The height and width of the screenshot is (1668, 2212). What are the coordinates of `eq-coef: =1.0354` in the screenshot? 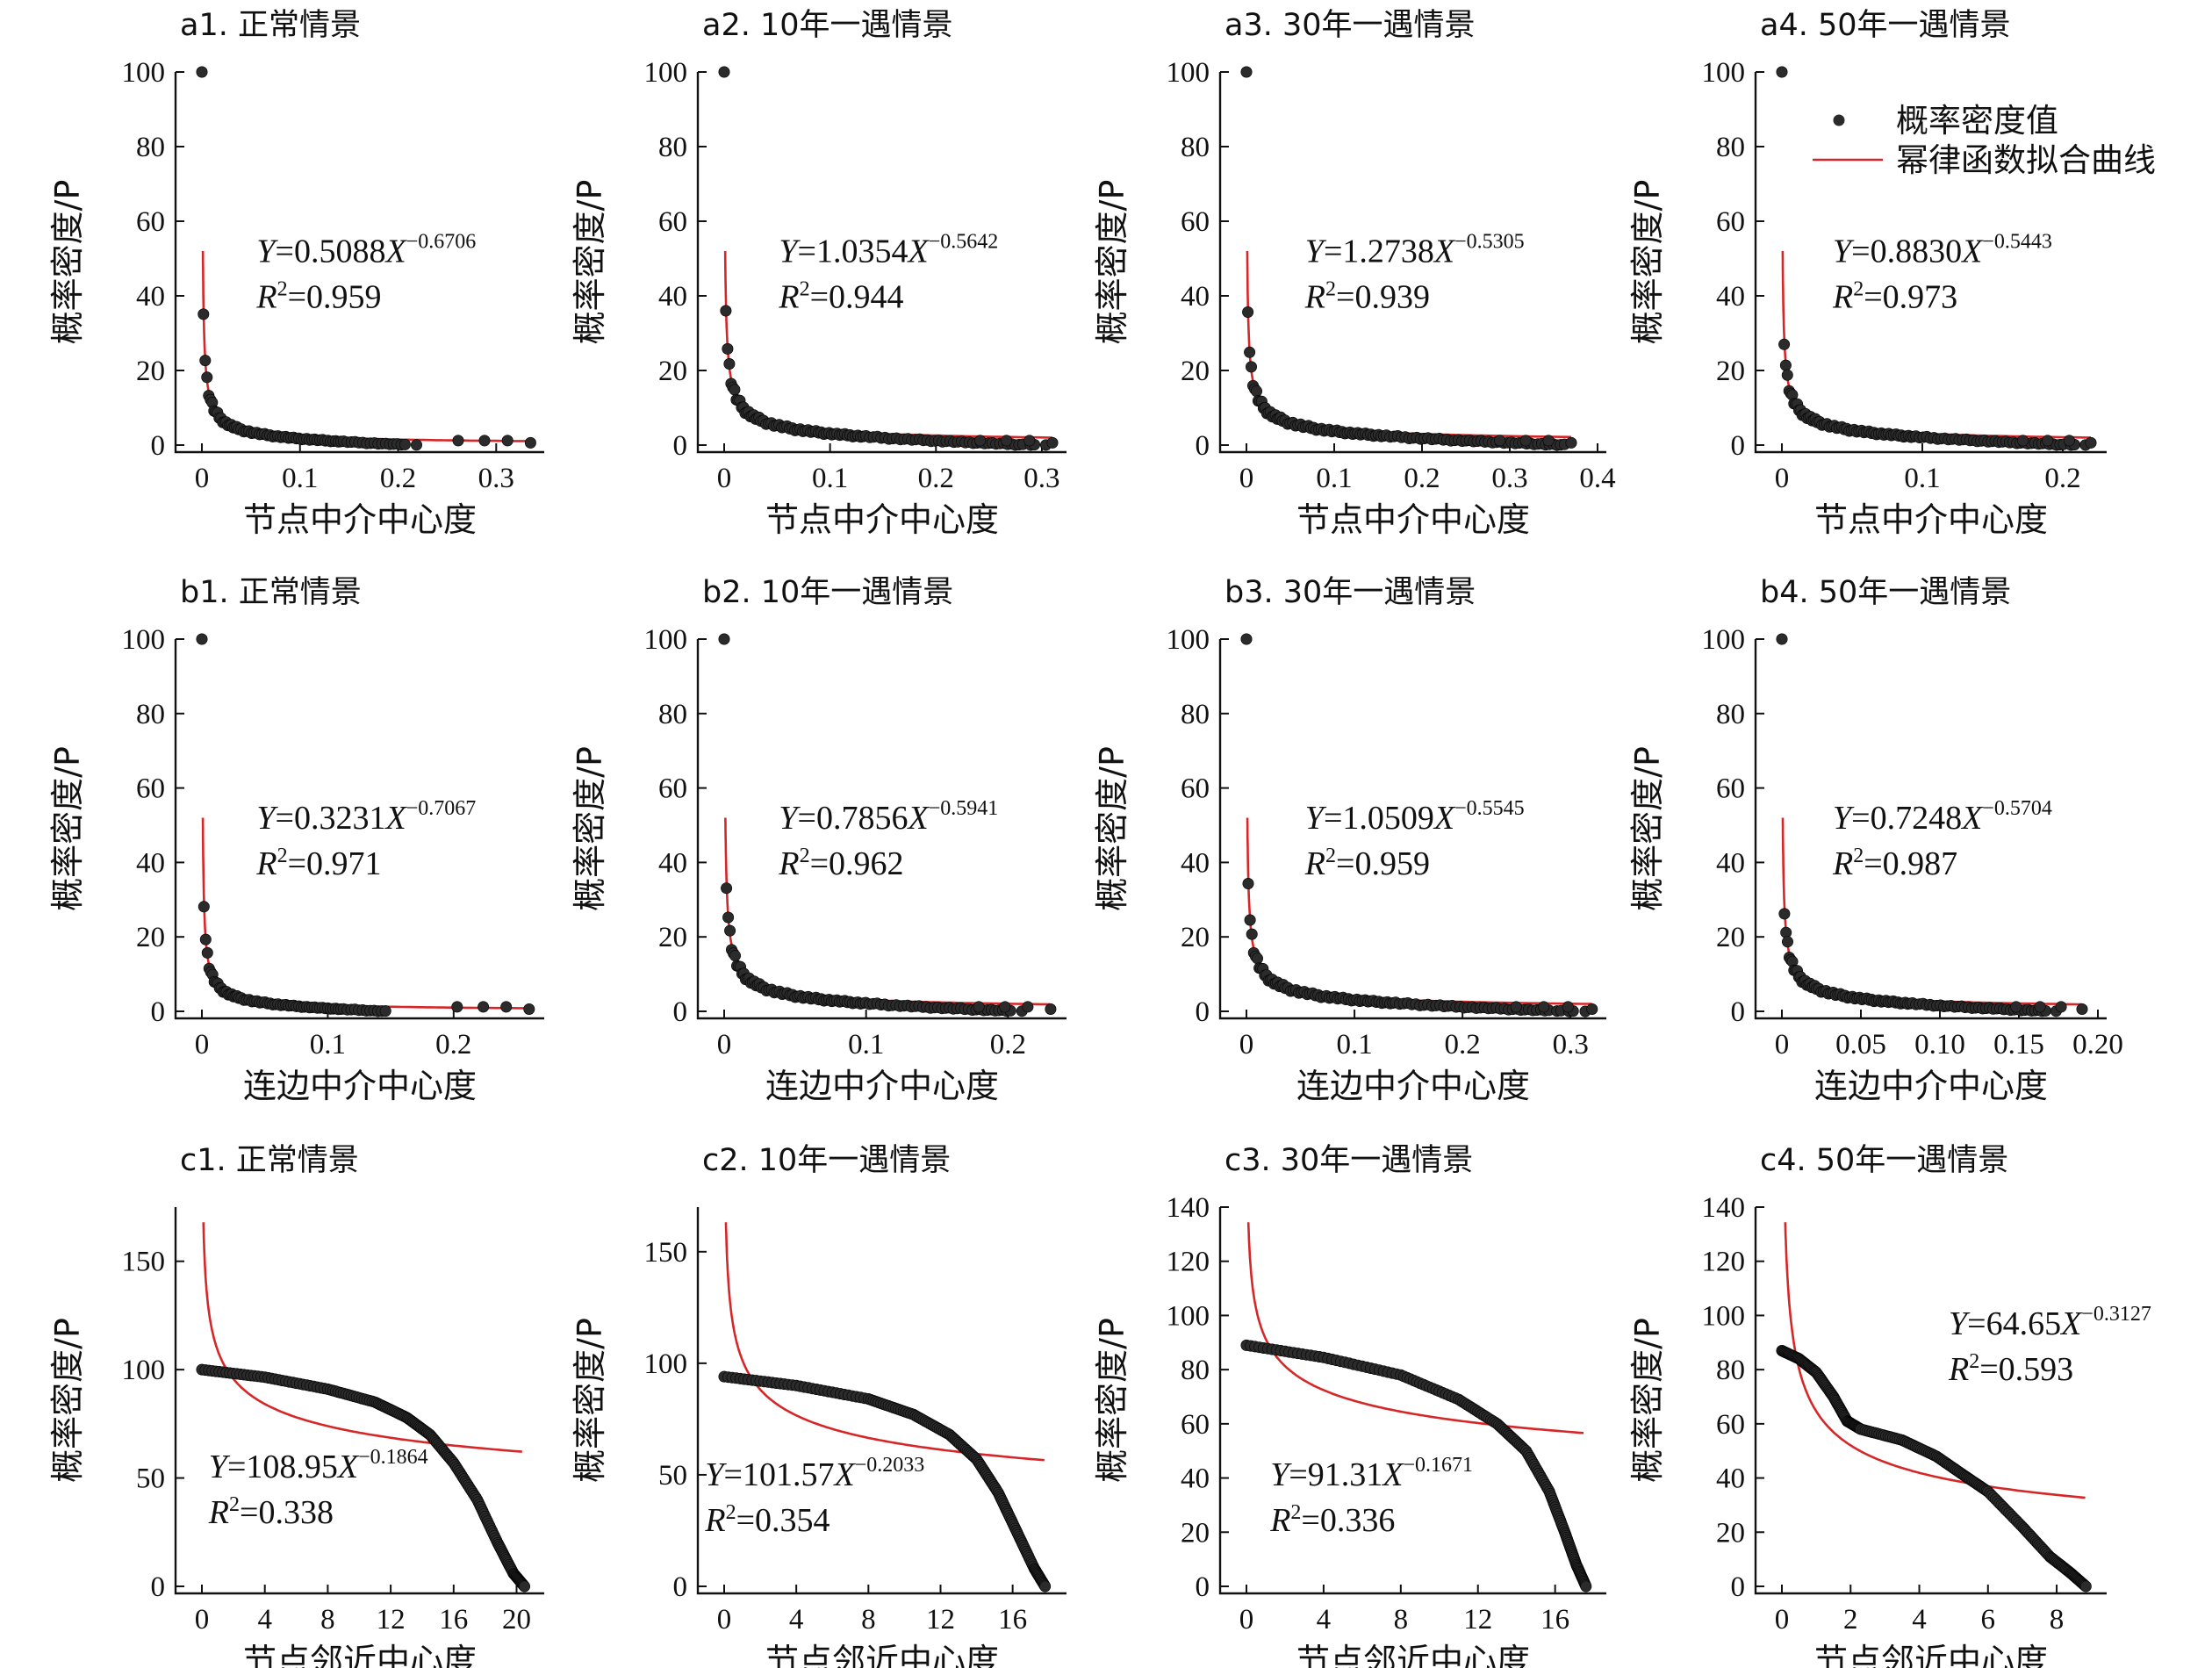 It's located at (853, 252).